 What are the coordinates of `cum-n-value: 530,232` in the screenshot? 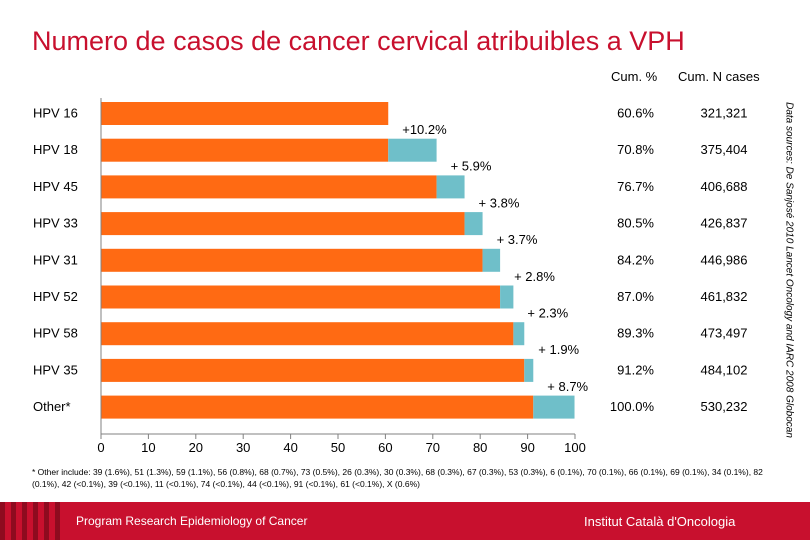 It's located at (724, 406).